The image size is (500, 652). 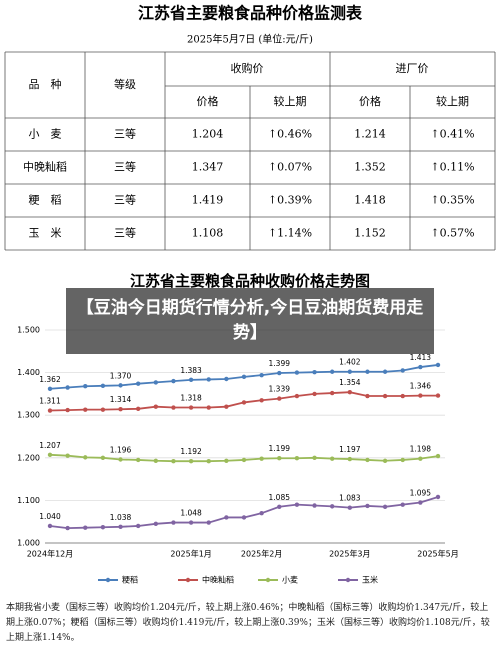 What do you see at coordinates (45, 200) in the screenshot?
I see `table-cell: 粳 稻` at bounding box center [45, 200].